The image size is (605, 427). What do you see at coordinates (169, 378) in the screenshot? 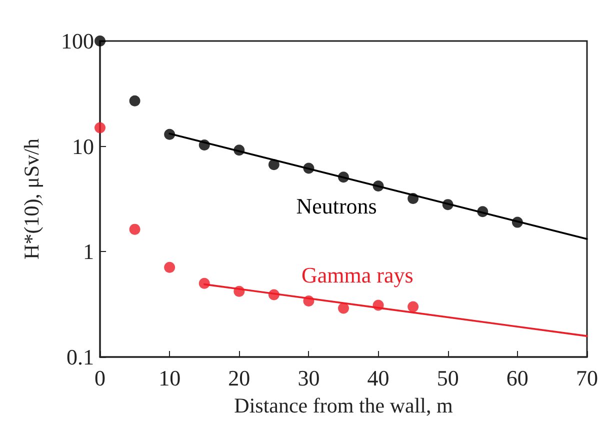
I see `x-tick-label: 10` at bounding box center [169, 378].